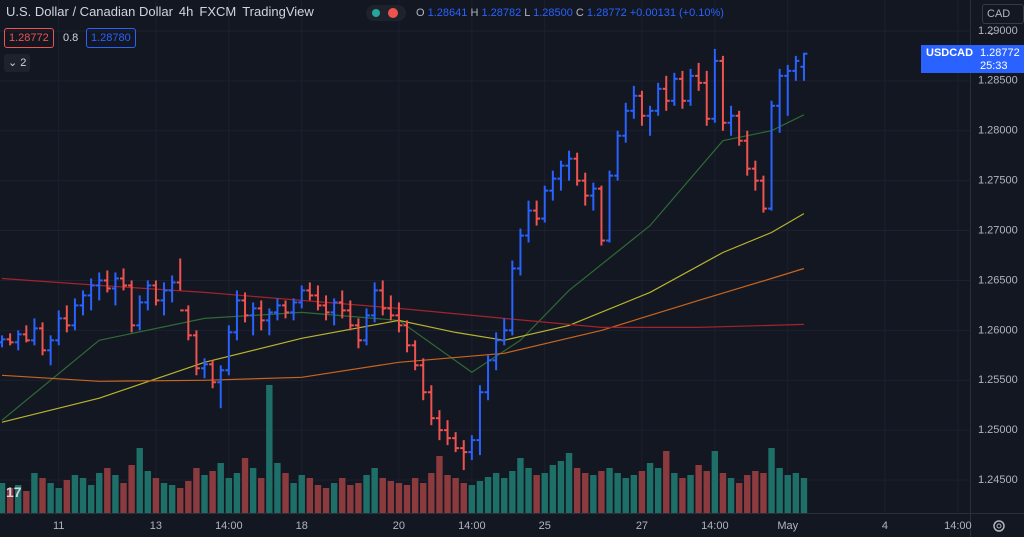  What do you see at coordinates (29, 38) in the screenshot?
I see `sell-button: 1.28772` at bounding box center [29, 38].